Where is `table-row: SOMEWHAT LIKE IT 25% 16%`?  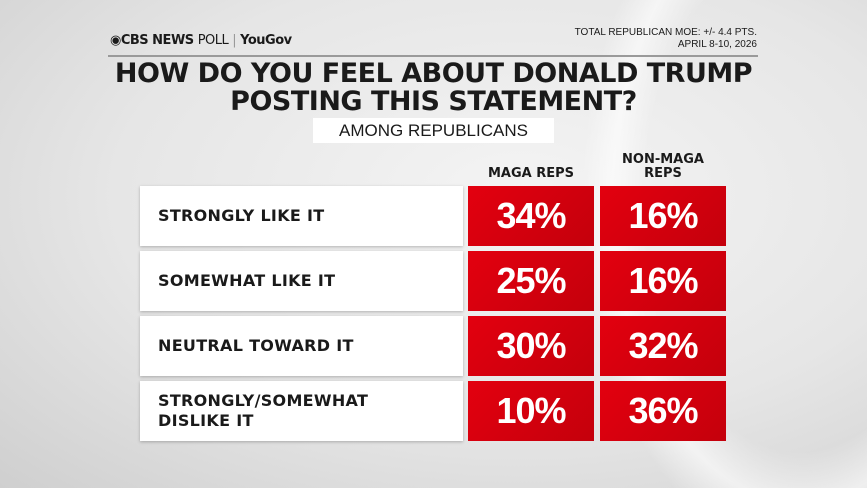
table-row: SOMEWHAT LIKE IT 25% 16% is located at coordinates (433, 281).